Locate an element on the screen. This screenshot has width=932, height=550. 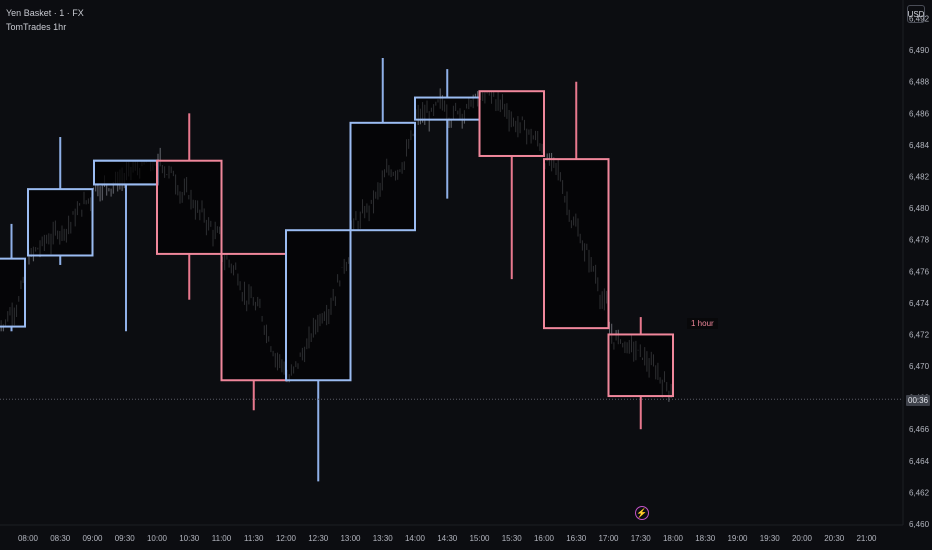
y-tick-label-6: 6,472 is located at coordinates (919, 334).